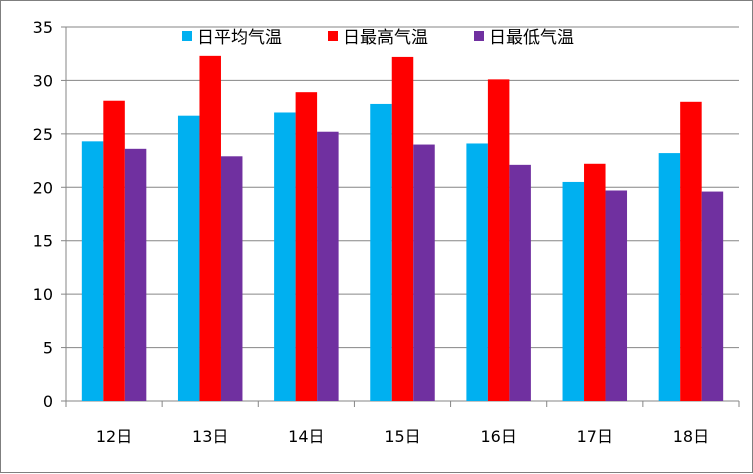 This screenshot has height=474, width=753. Describe the element at coordinates (402, 436) in the screenshot. I see `x-tick-label: 15日` at that location.